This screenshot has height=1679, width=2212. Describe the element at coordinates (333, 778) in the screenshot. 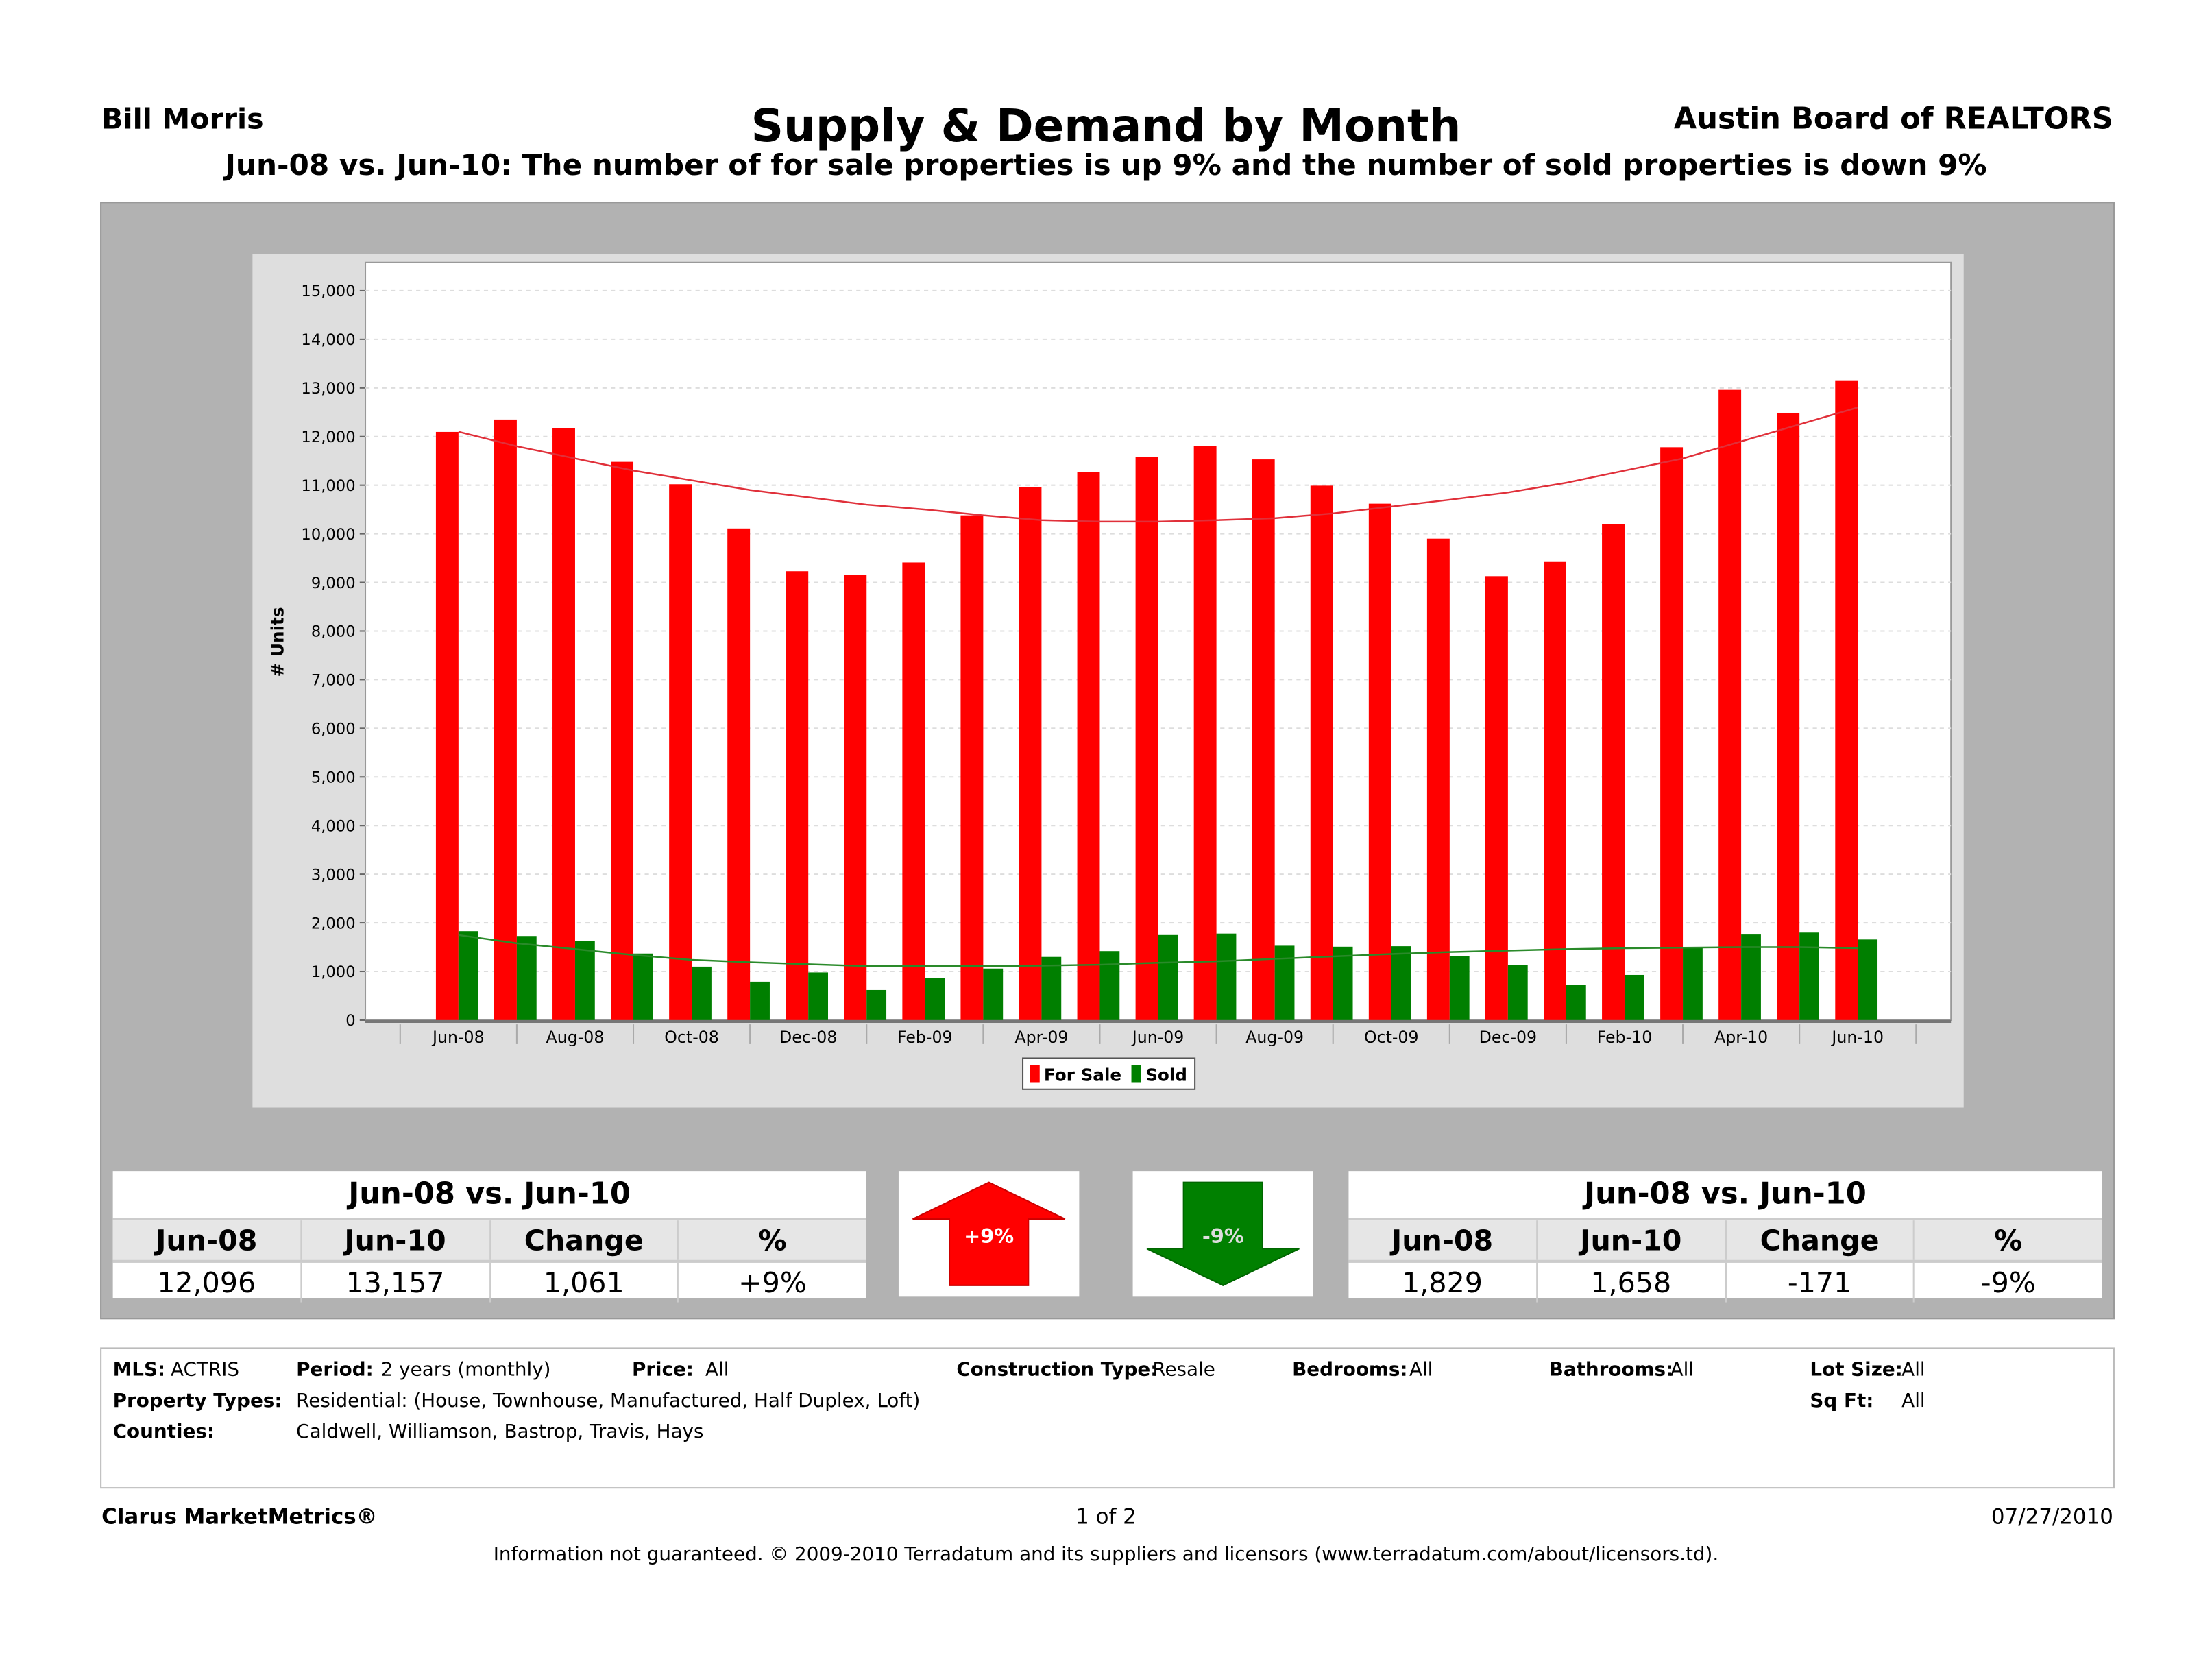

I see `y-tick-label: 5,000` at that location.